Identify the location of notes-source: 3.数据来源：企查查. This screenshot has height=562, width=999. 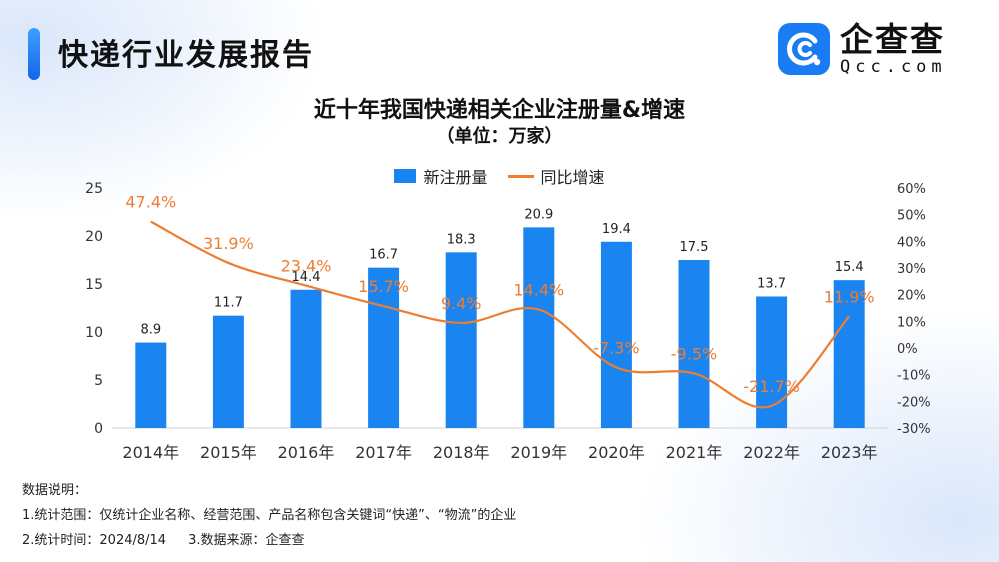
(246, 540).